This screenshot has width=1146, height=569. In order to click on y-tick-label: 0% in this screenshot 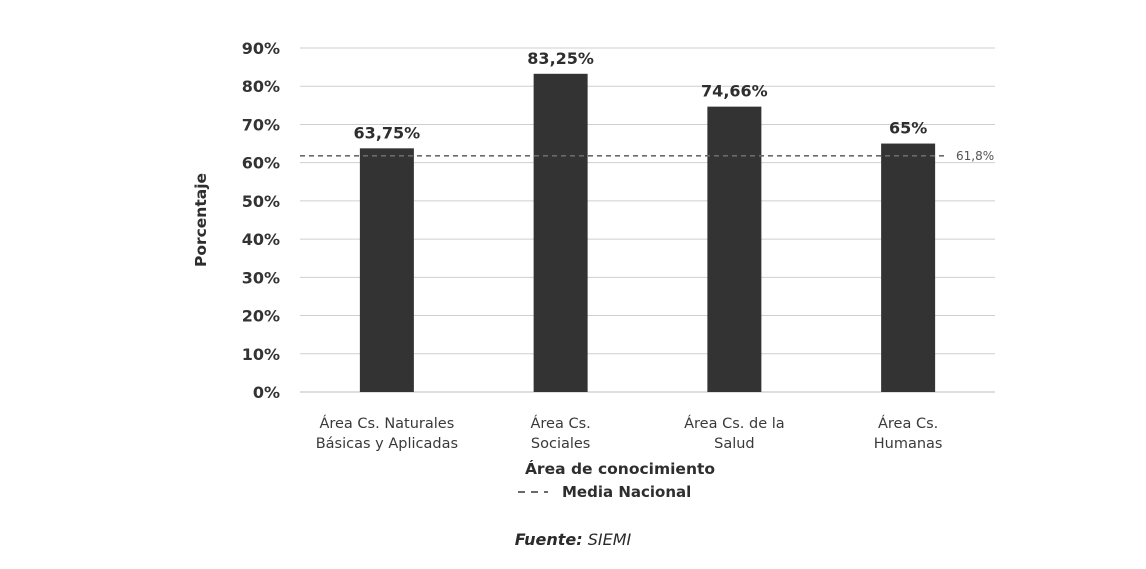, I will do `click(266, 392)`.